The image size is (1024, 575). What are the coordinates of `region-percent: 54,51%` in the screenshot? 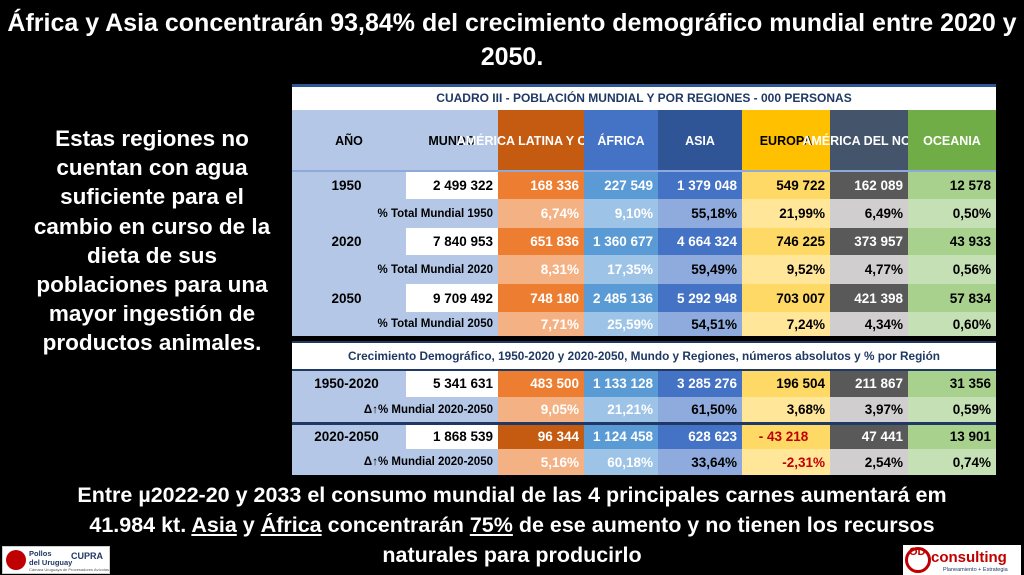 It's located at (700, 324).